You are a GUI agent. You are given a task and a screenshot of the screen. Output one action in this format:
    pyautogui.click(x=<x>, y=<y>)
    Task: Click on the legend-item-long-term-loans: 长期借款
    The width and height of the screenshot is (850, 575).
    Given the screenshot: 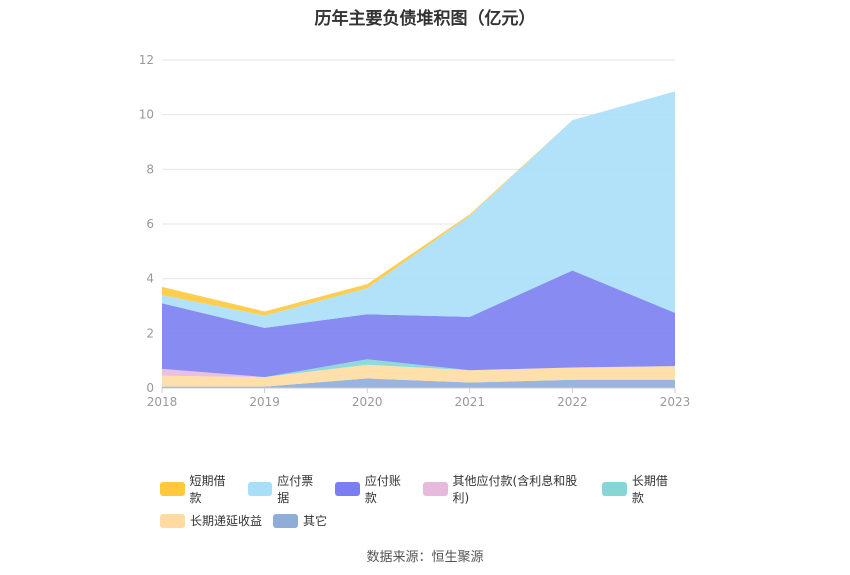 What is the action you would take?
    pyautogui.click(x=640, y=489)
    